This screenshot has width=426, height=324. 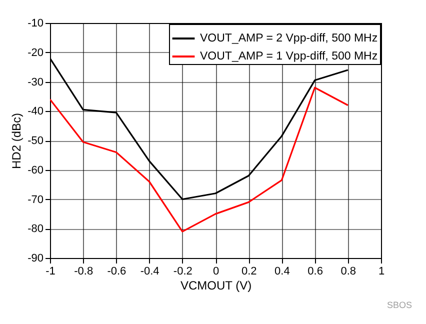 I want to click on x-tick-label: -1, so click(x=51, y=272).